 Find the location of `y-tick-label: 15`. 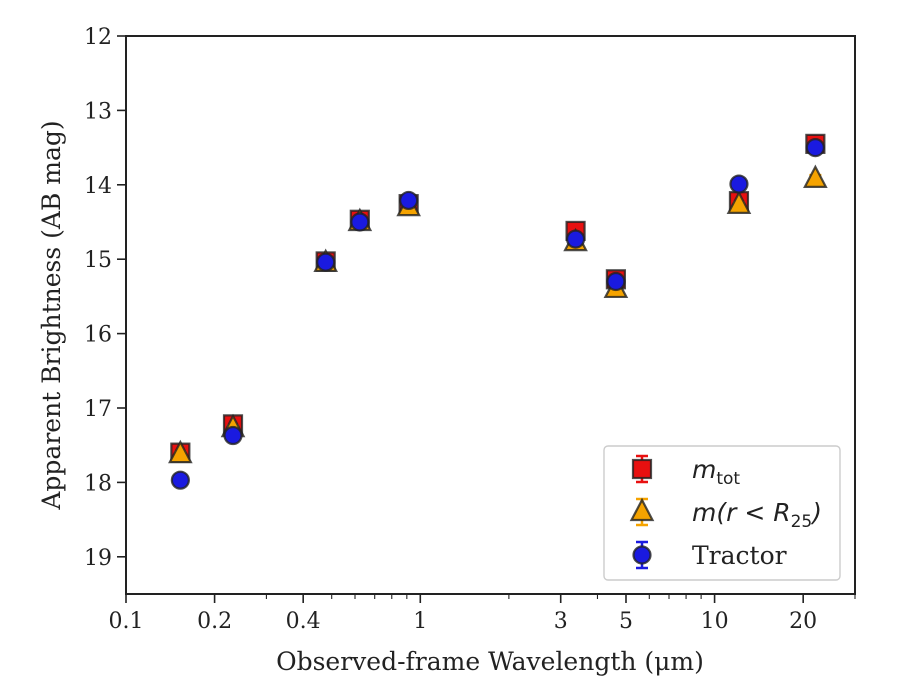

y-tick-label: 15 is located at coordinates (98, 260).